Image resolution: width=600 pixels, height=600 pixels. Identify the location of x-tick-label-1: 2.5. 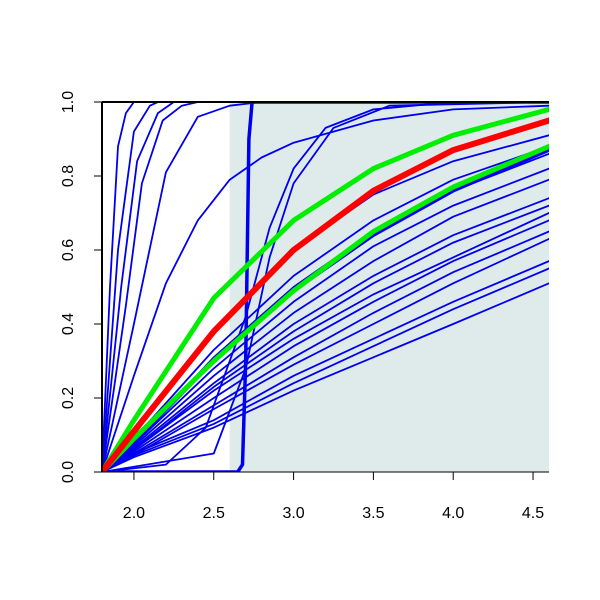
(214, 513).